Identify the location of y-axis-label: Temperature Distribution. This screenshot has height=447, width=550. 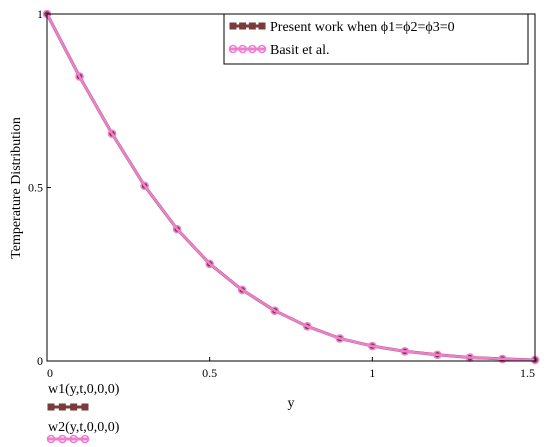
(16, 188).